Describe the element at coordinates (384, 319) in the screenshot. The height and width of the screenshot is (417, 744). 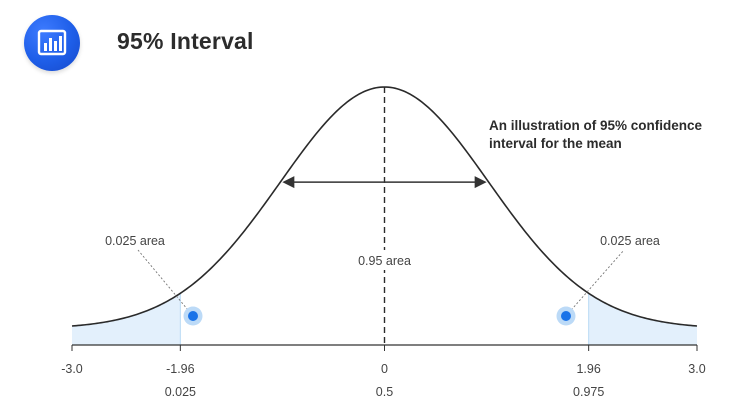
I see `tail-shading` at that location.